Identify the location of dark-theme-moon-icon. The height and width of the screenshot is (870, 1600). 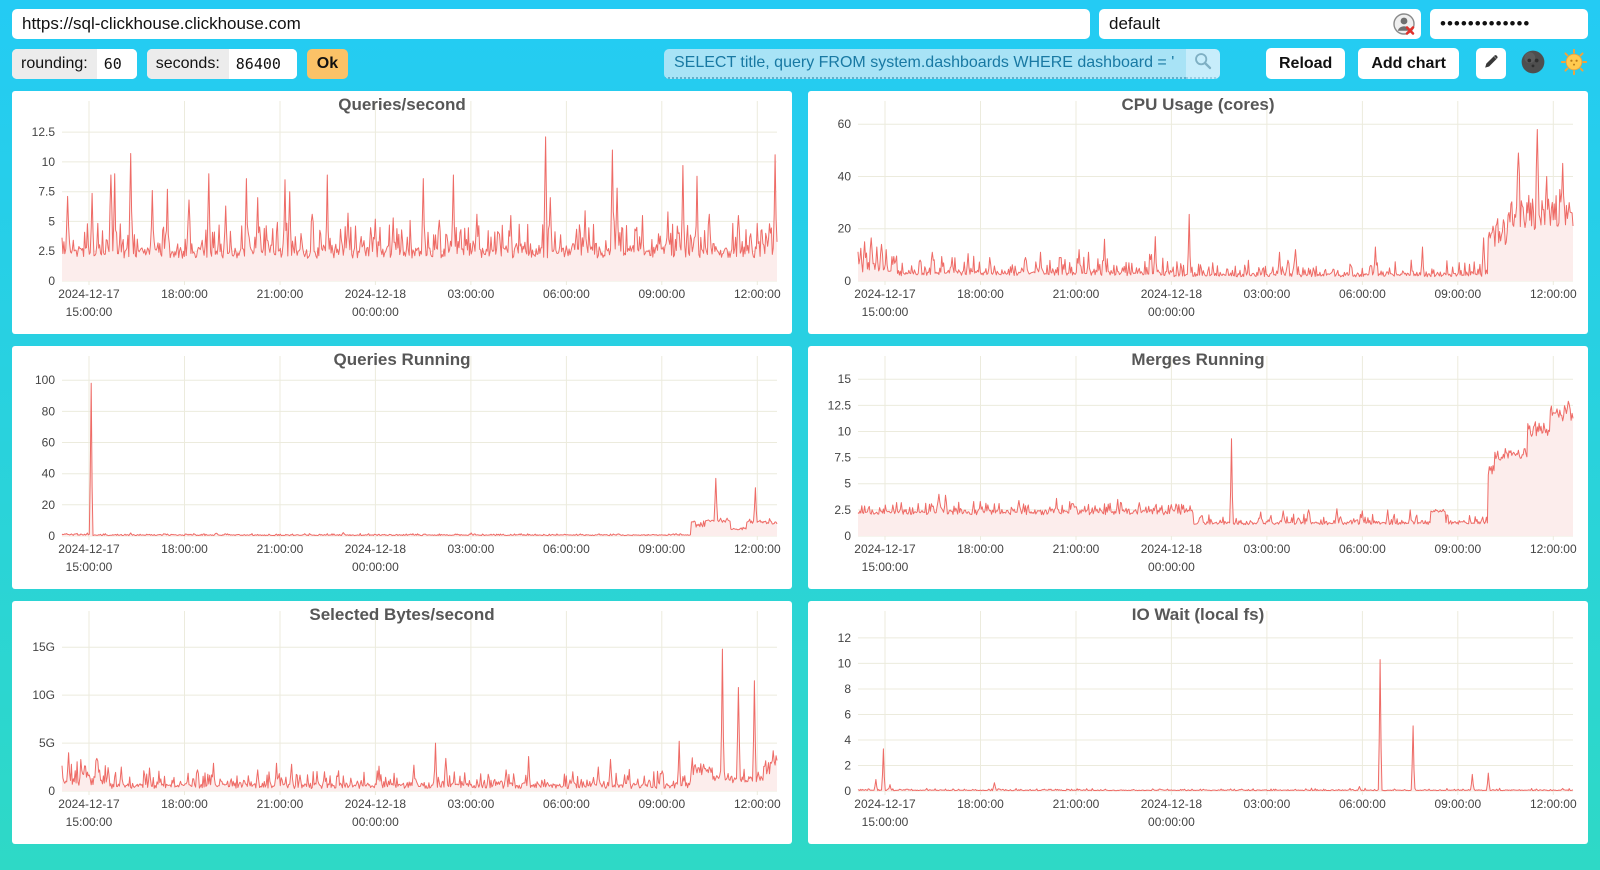
(1533, 63).